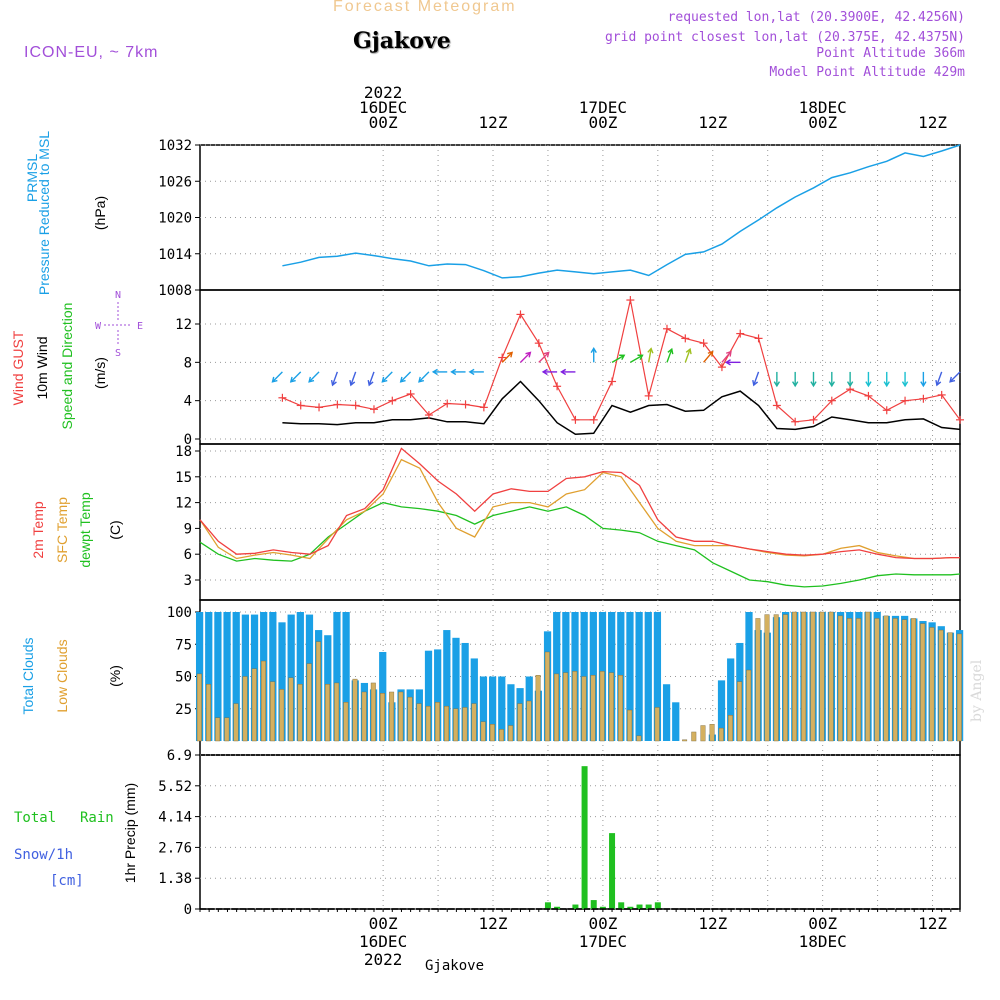  I want to click on pressure-line, so click(621, 211).